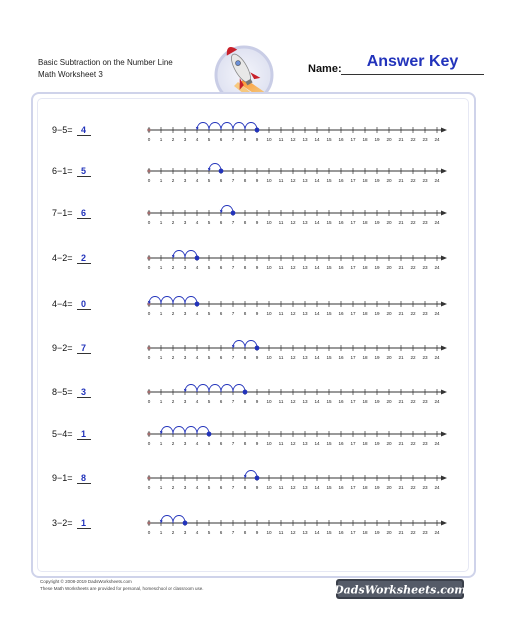 This screenshot has height=640, width=512. Describe the element at coordinates (62, 304) in the screenshot. I see `problem-equation: 4−4=` at that location.